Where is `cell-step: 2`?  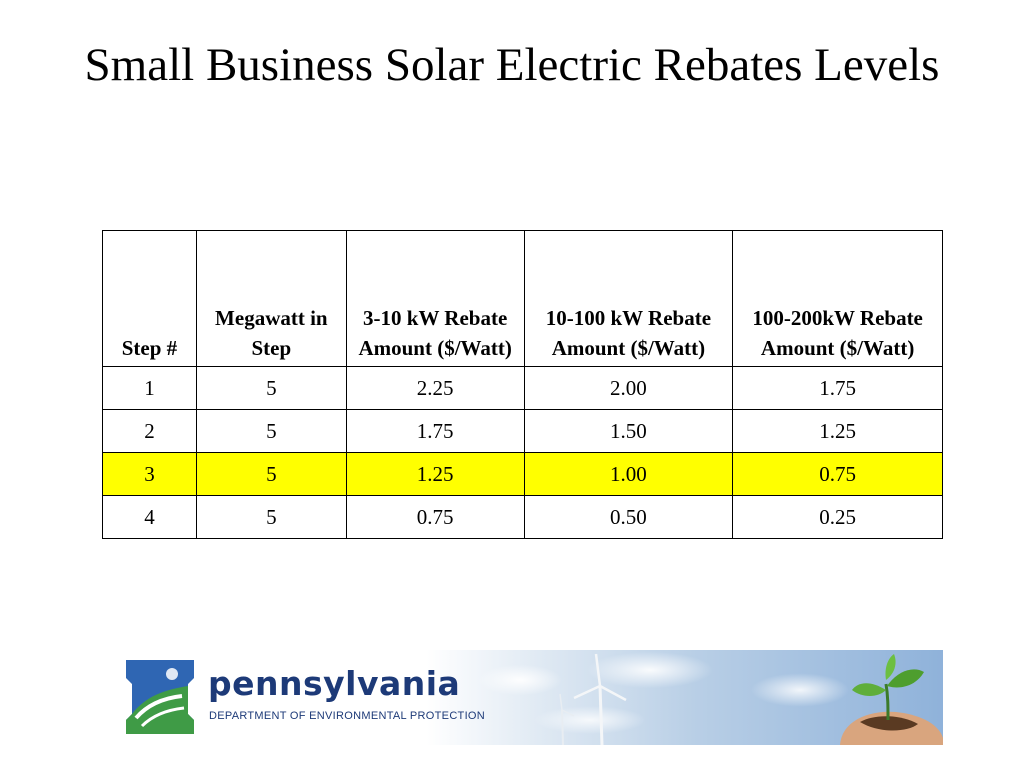 cell-step: 2 is located at coordinates (149, 431).